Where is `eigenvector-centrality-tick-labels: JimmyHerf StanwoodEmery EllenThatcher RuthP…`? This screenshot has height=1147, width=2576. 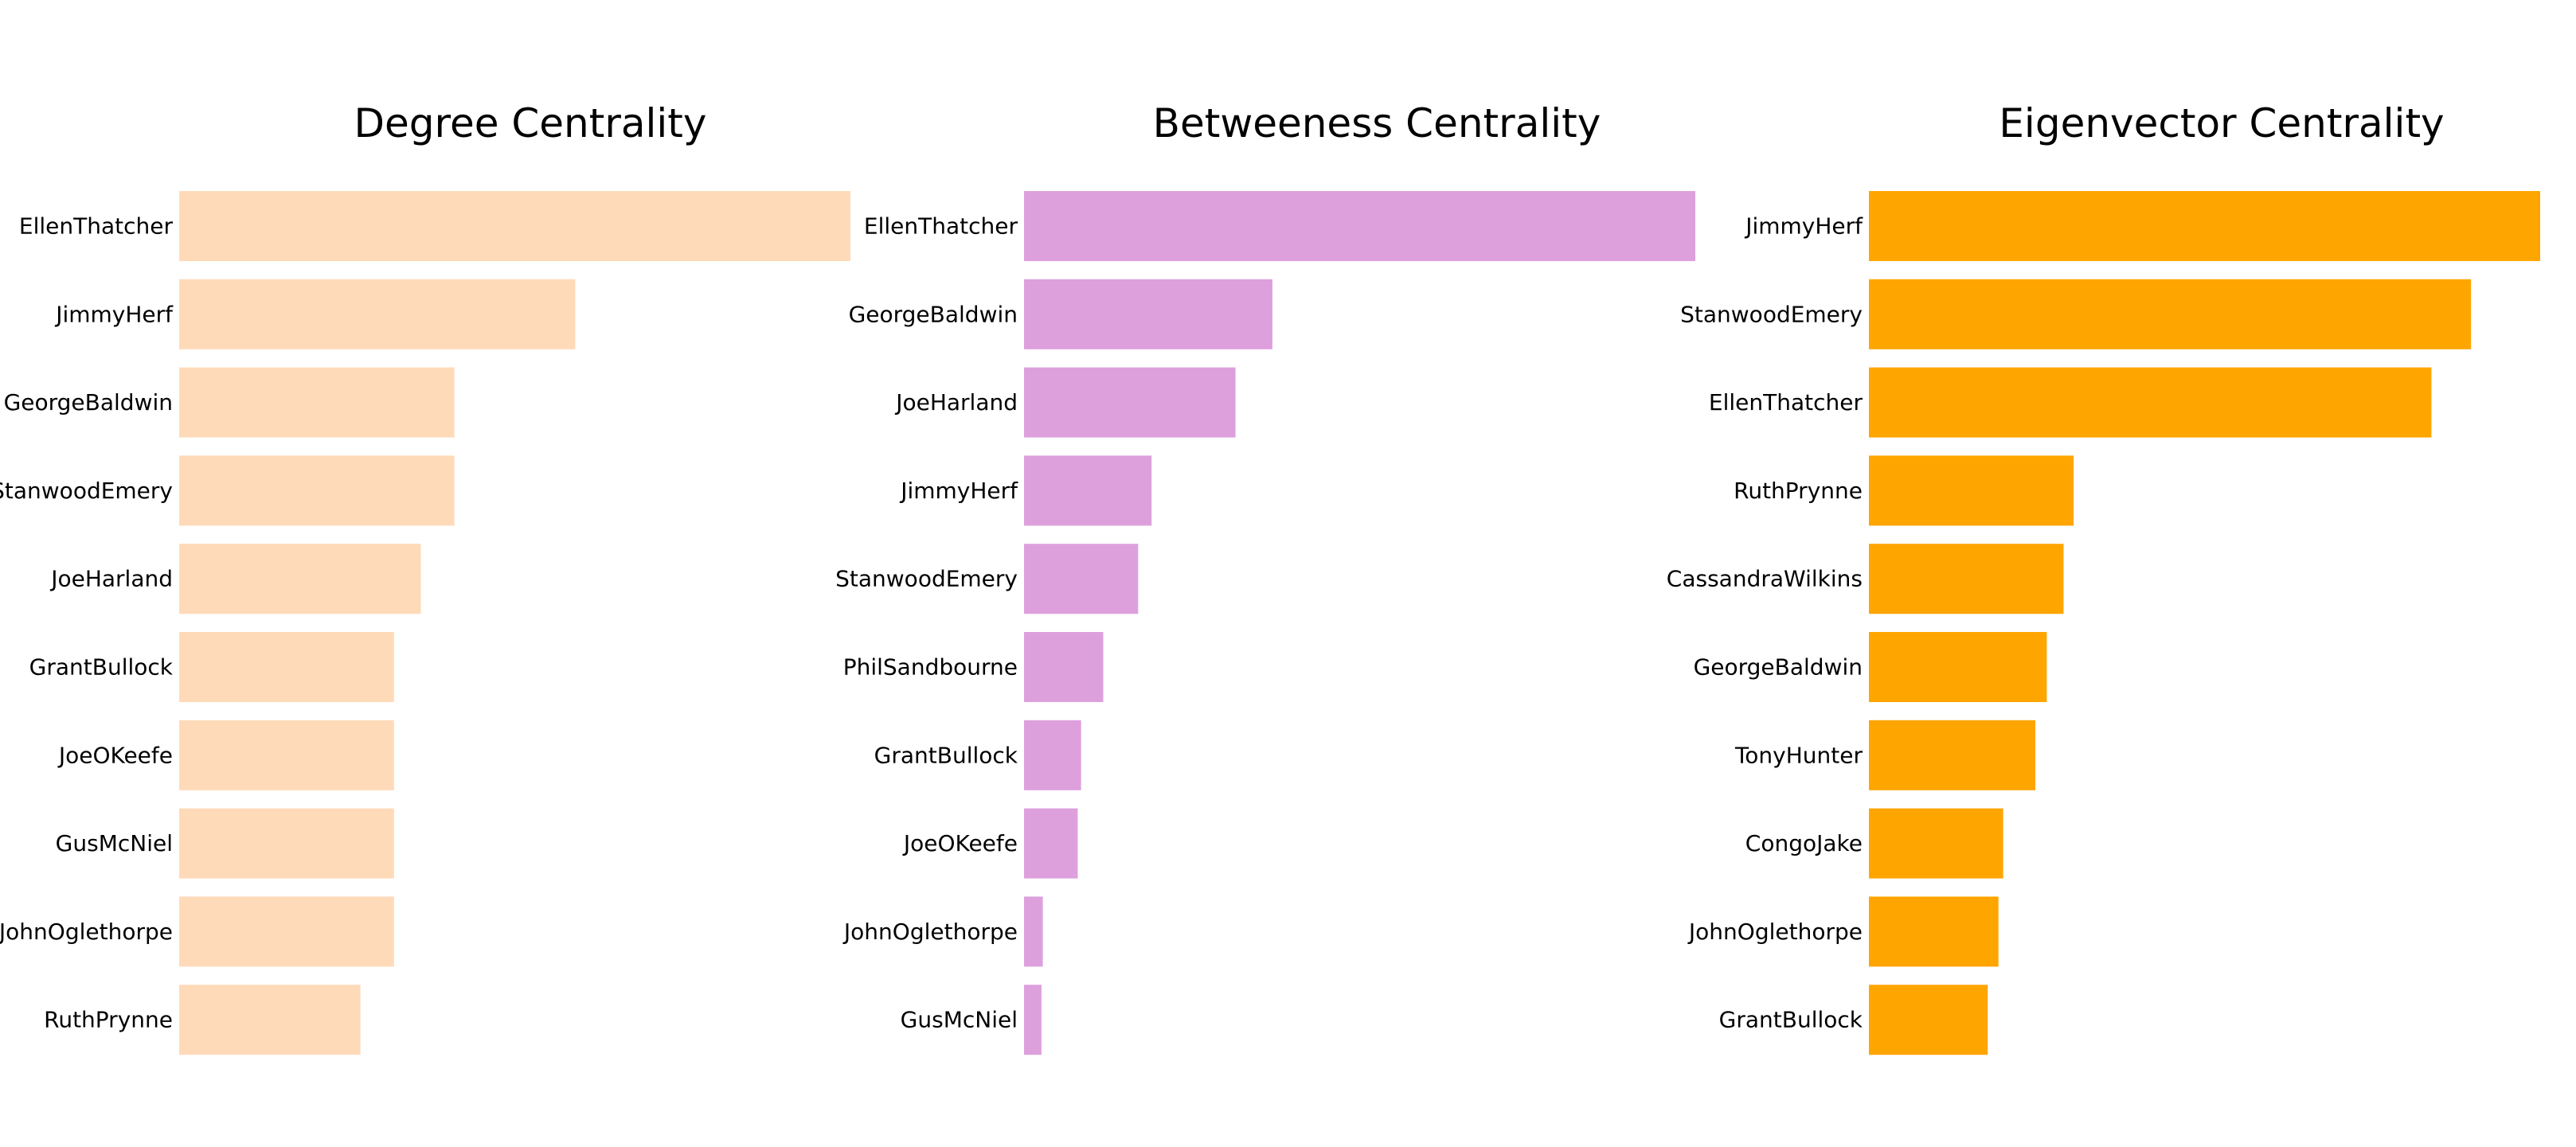
eigenvector-centrality-tick-labels: JimmyHerf StanwoodEmery EllenThatcher RuthP… is located at coordinates (1765, 623).